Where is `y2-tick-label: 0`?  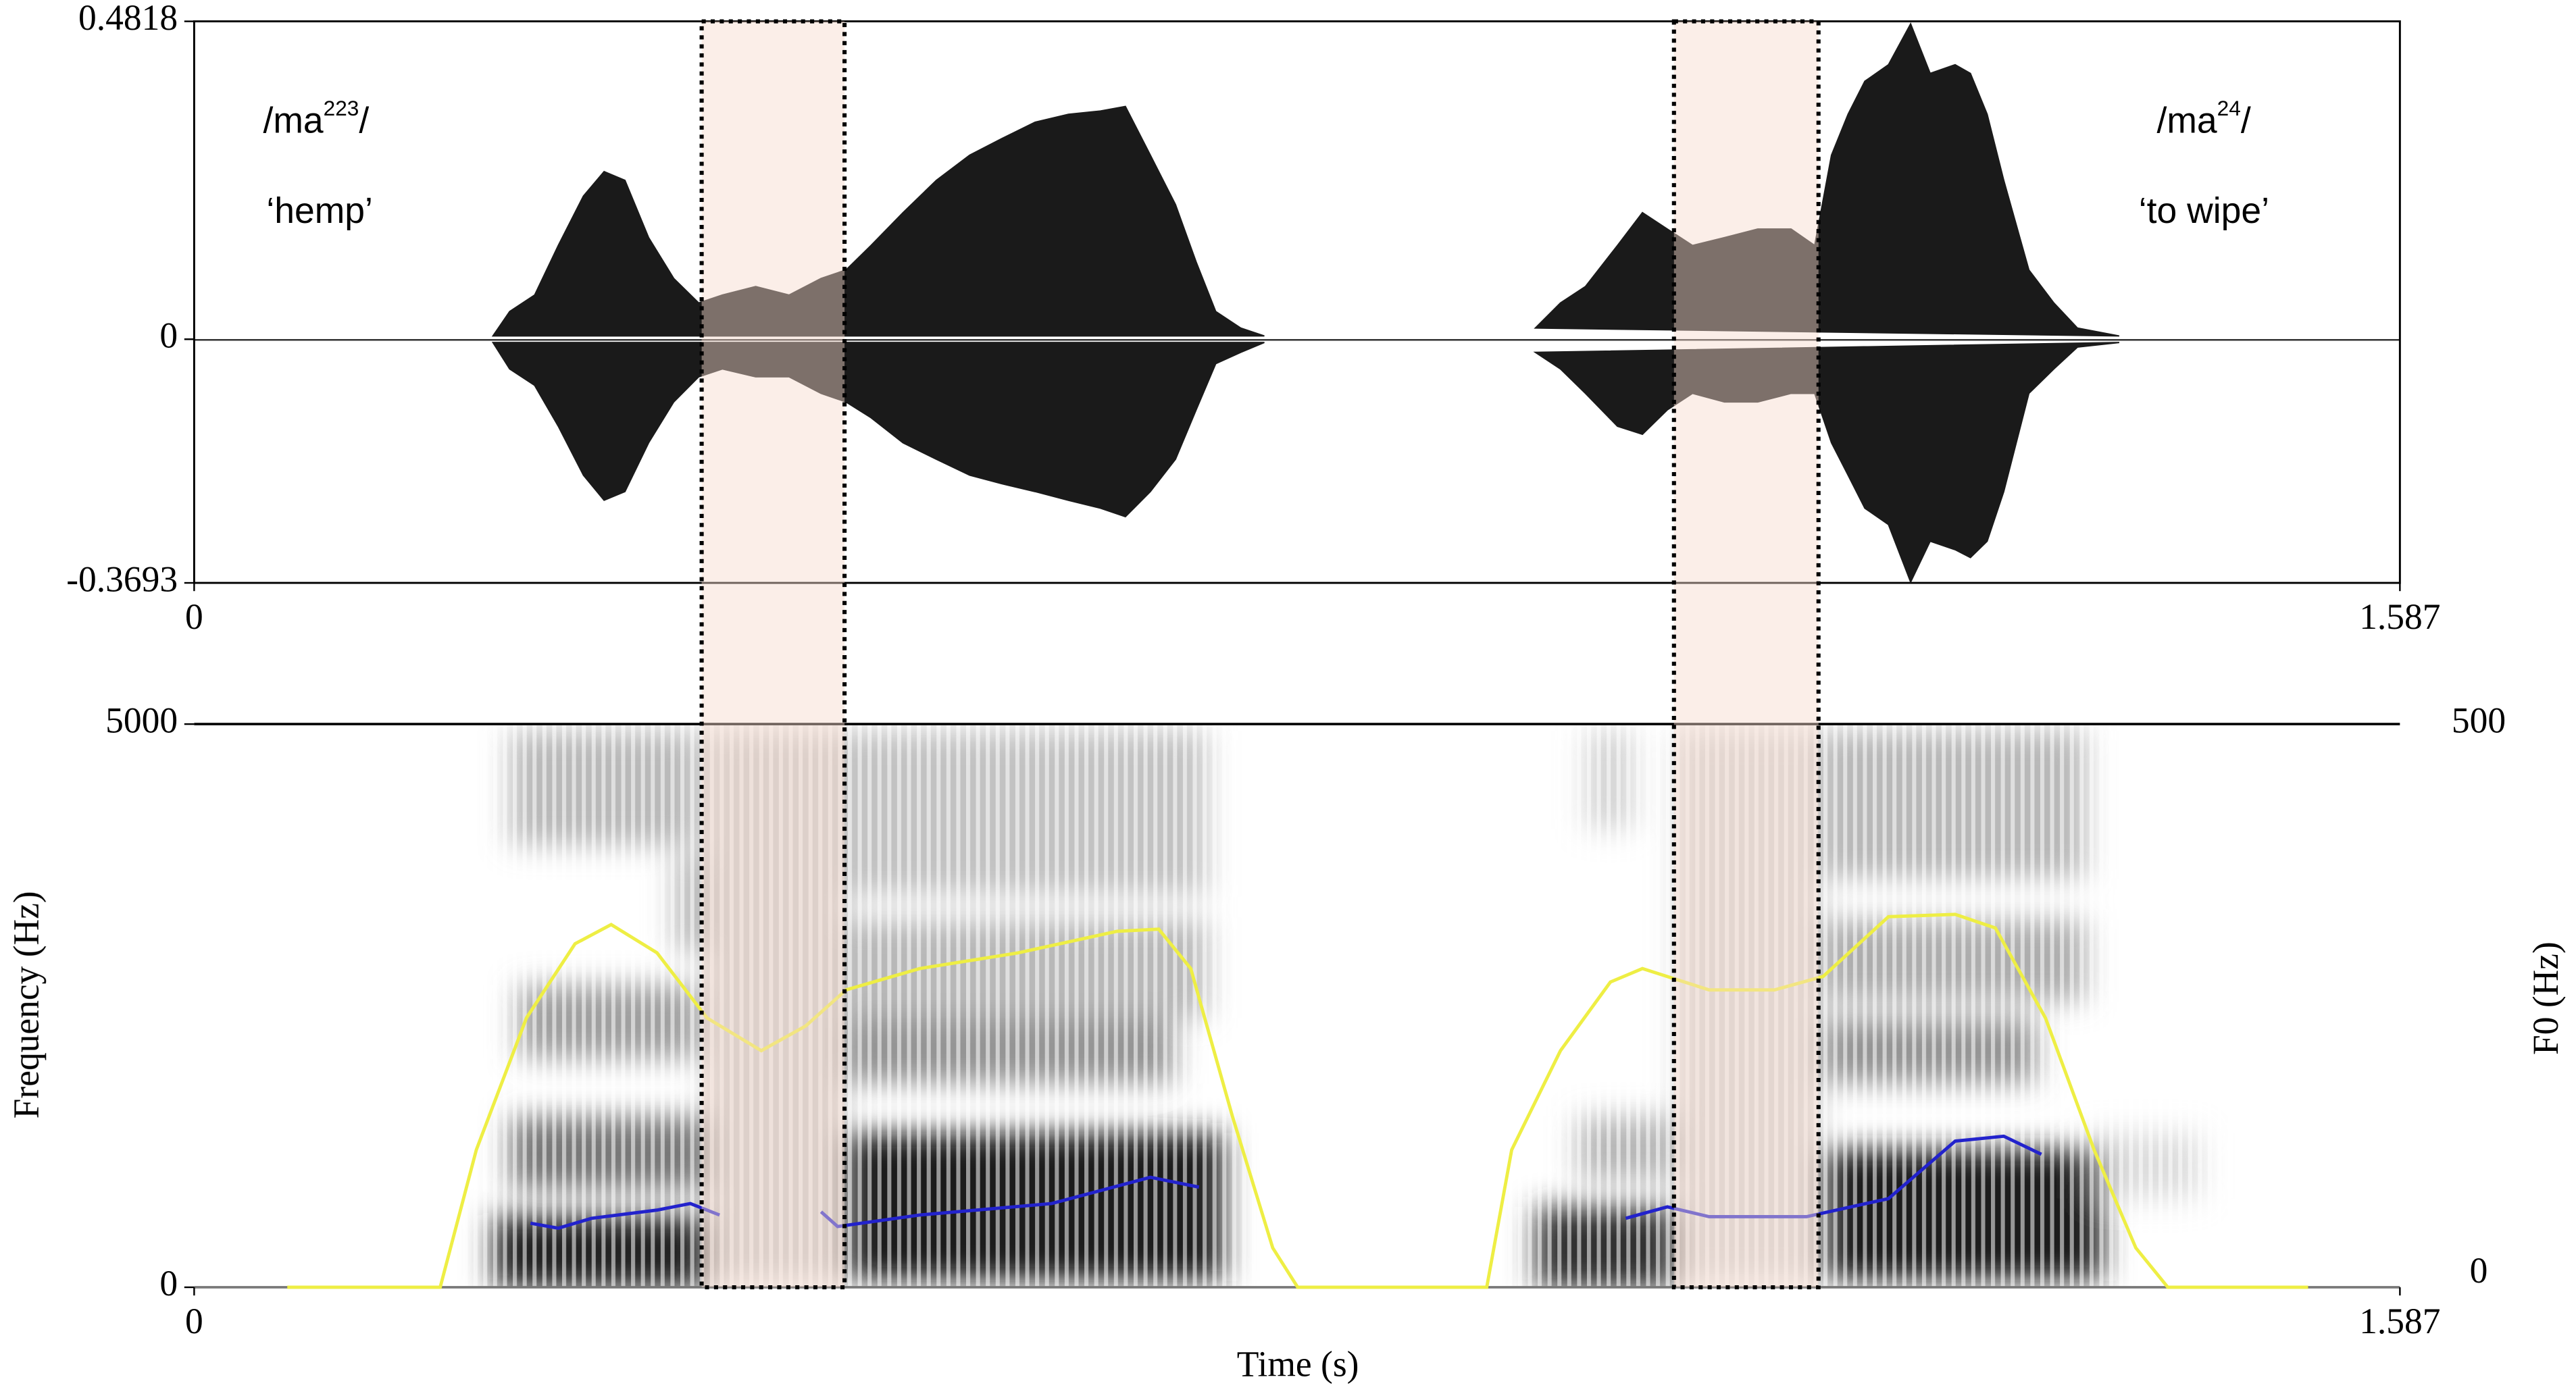 y2-tick-label: 0 is located at coordinates (2479, 1270).